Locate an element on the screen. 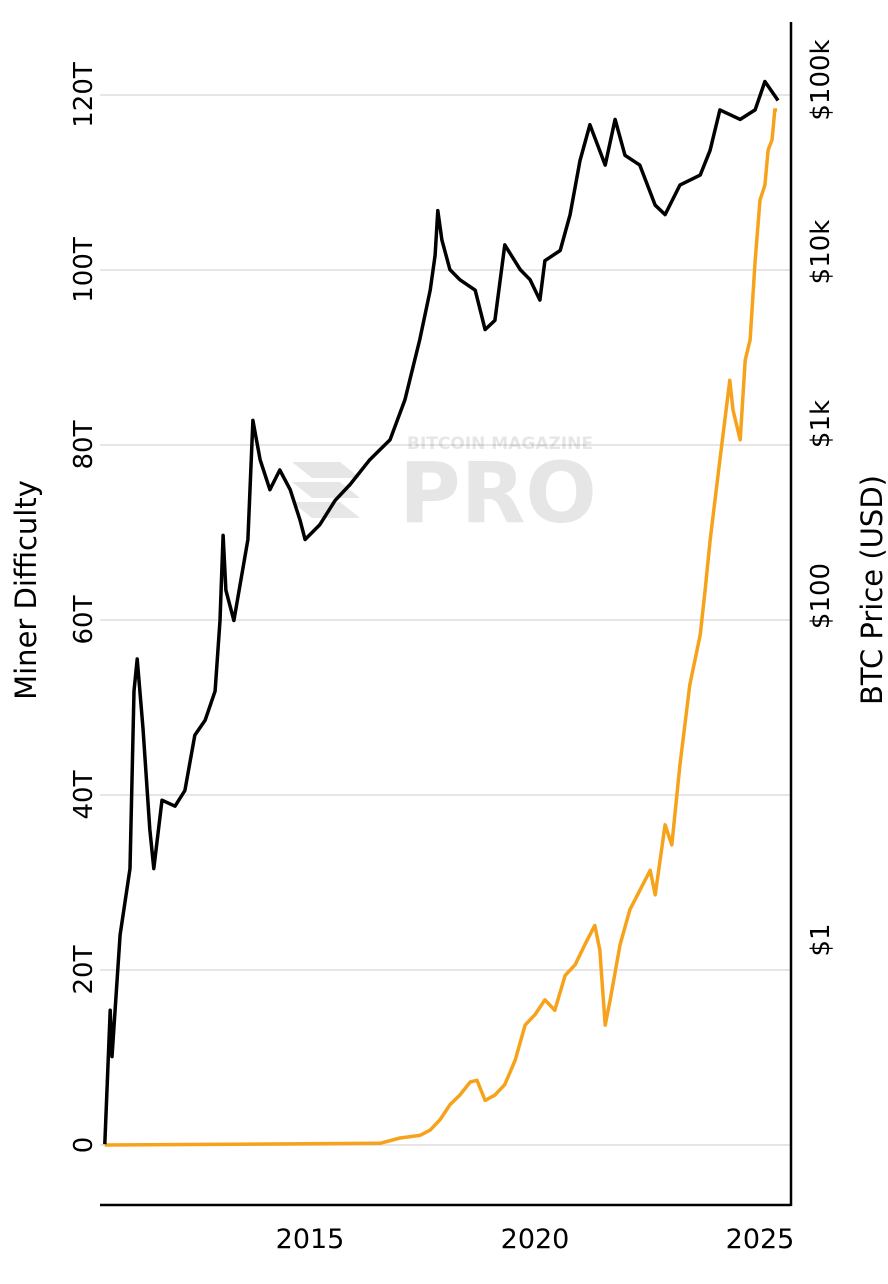 Image resolution: width=888 pixels, height=1284 pixels. left-tick-label: 60T is located at coordinates (84, 619).